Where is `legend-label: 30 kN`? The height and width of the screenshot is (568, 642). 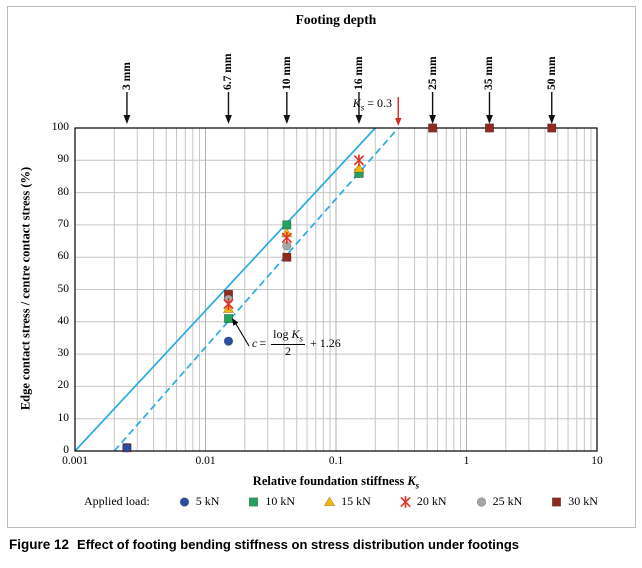 legend-label: 30 kN is located at coordinates (583, 501).